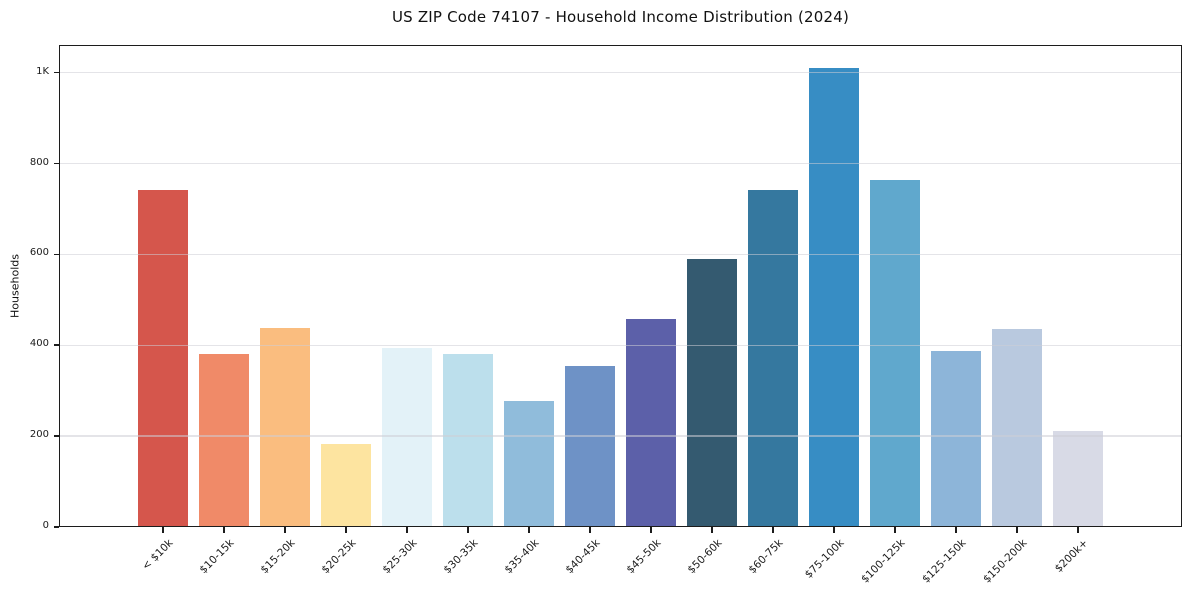 Image resolution: width=1189 pixels, height=590 pixels. What do you see at coordinates (620, 72) in the screenshot?
I see `grid-line-1K` at bounding box center [620, 72].